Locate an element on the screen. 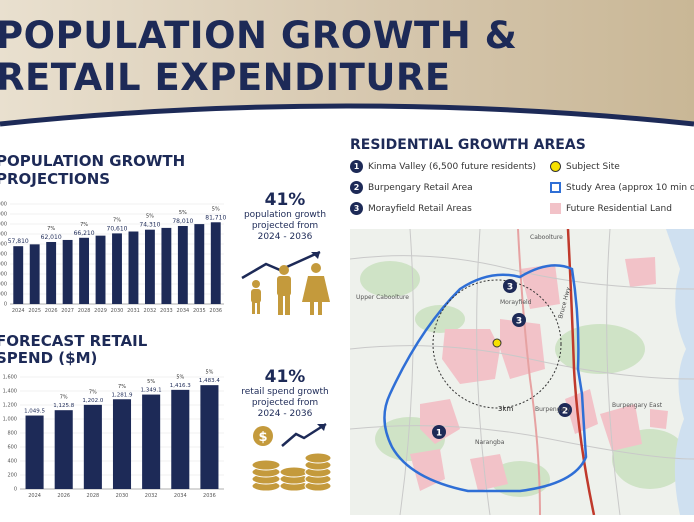 The width and height of the screenshot is (694, 522). coins-growth-icon: $ is located at coordinates (291, 457).